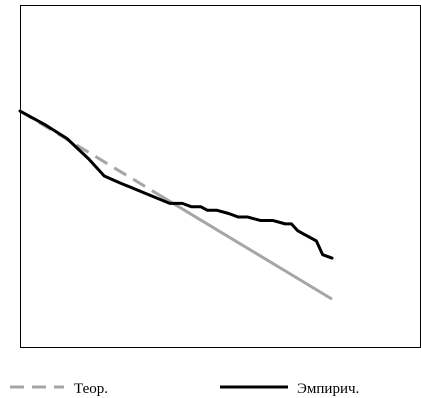 This screenshot has width=421, height=398. Describe the element at coordinates (91, 389) in the screenshot. I see `legend-label-theoretical: Теор.` at that location.